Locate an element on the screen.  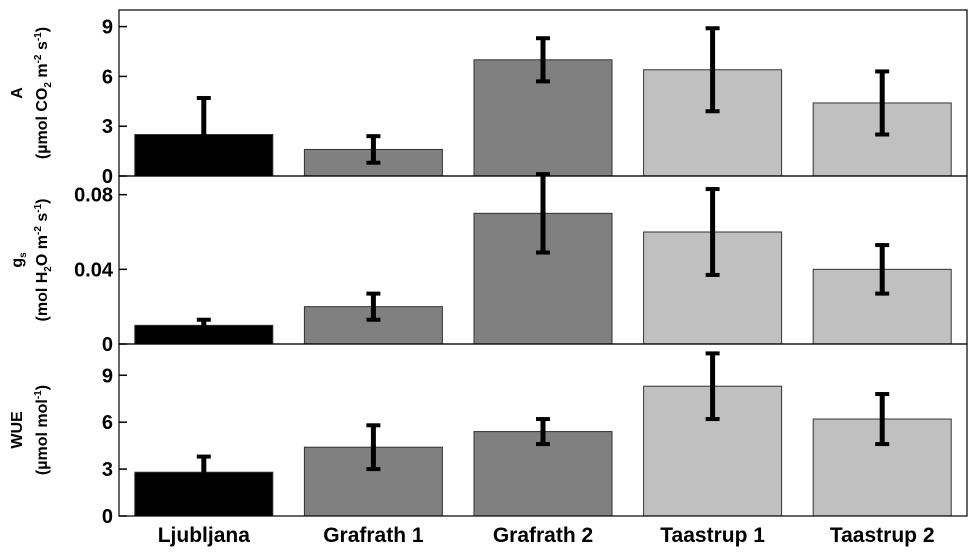
y-axis-unit: (µmol CO2 m-2 s-1) is located at coordinates (43, 93).